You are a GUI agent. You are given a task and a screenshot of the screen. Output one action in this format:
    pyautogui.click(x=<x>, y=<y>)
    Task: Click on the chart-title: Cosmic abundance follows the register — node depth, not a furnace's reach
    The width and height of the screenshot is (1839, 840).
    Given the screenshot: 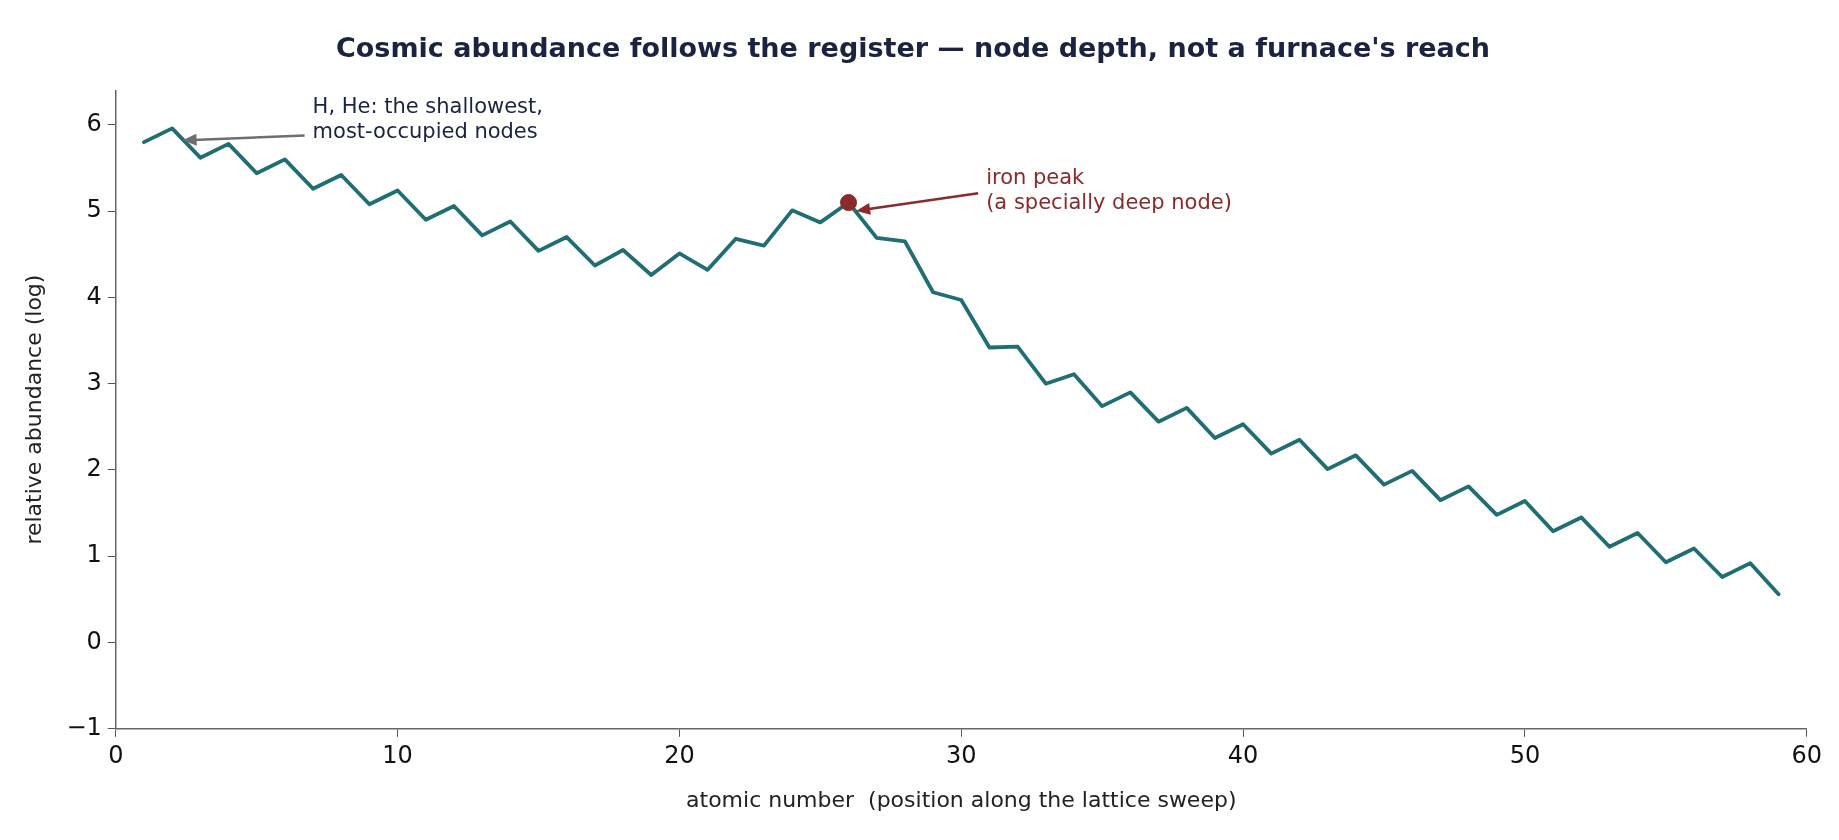 What is the action you would take?
    pyautogui.click(x=913, y=48)
    